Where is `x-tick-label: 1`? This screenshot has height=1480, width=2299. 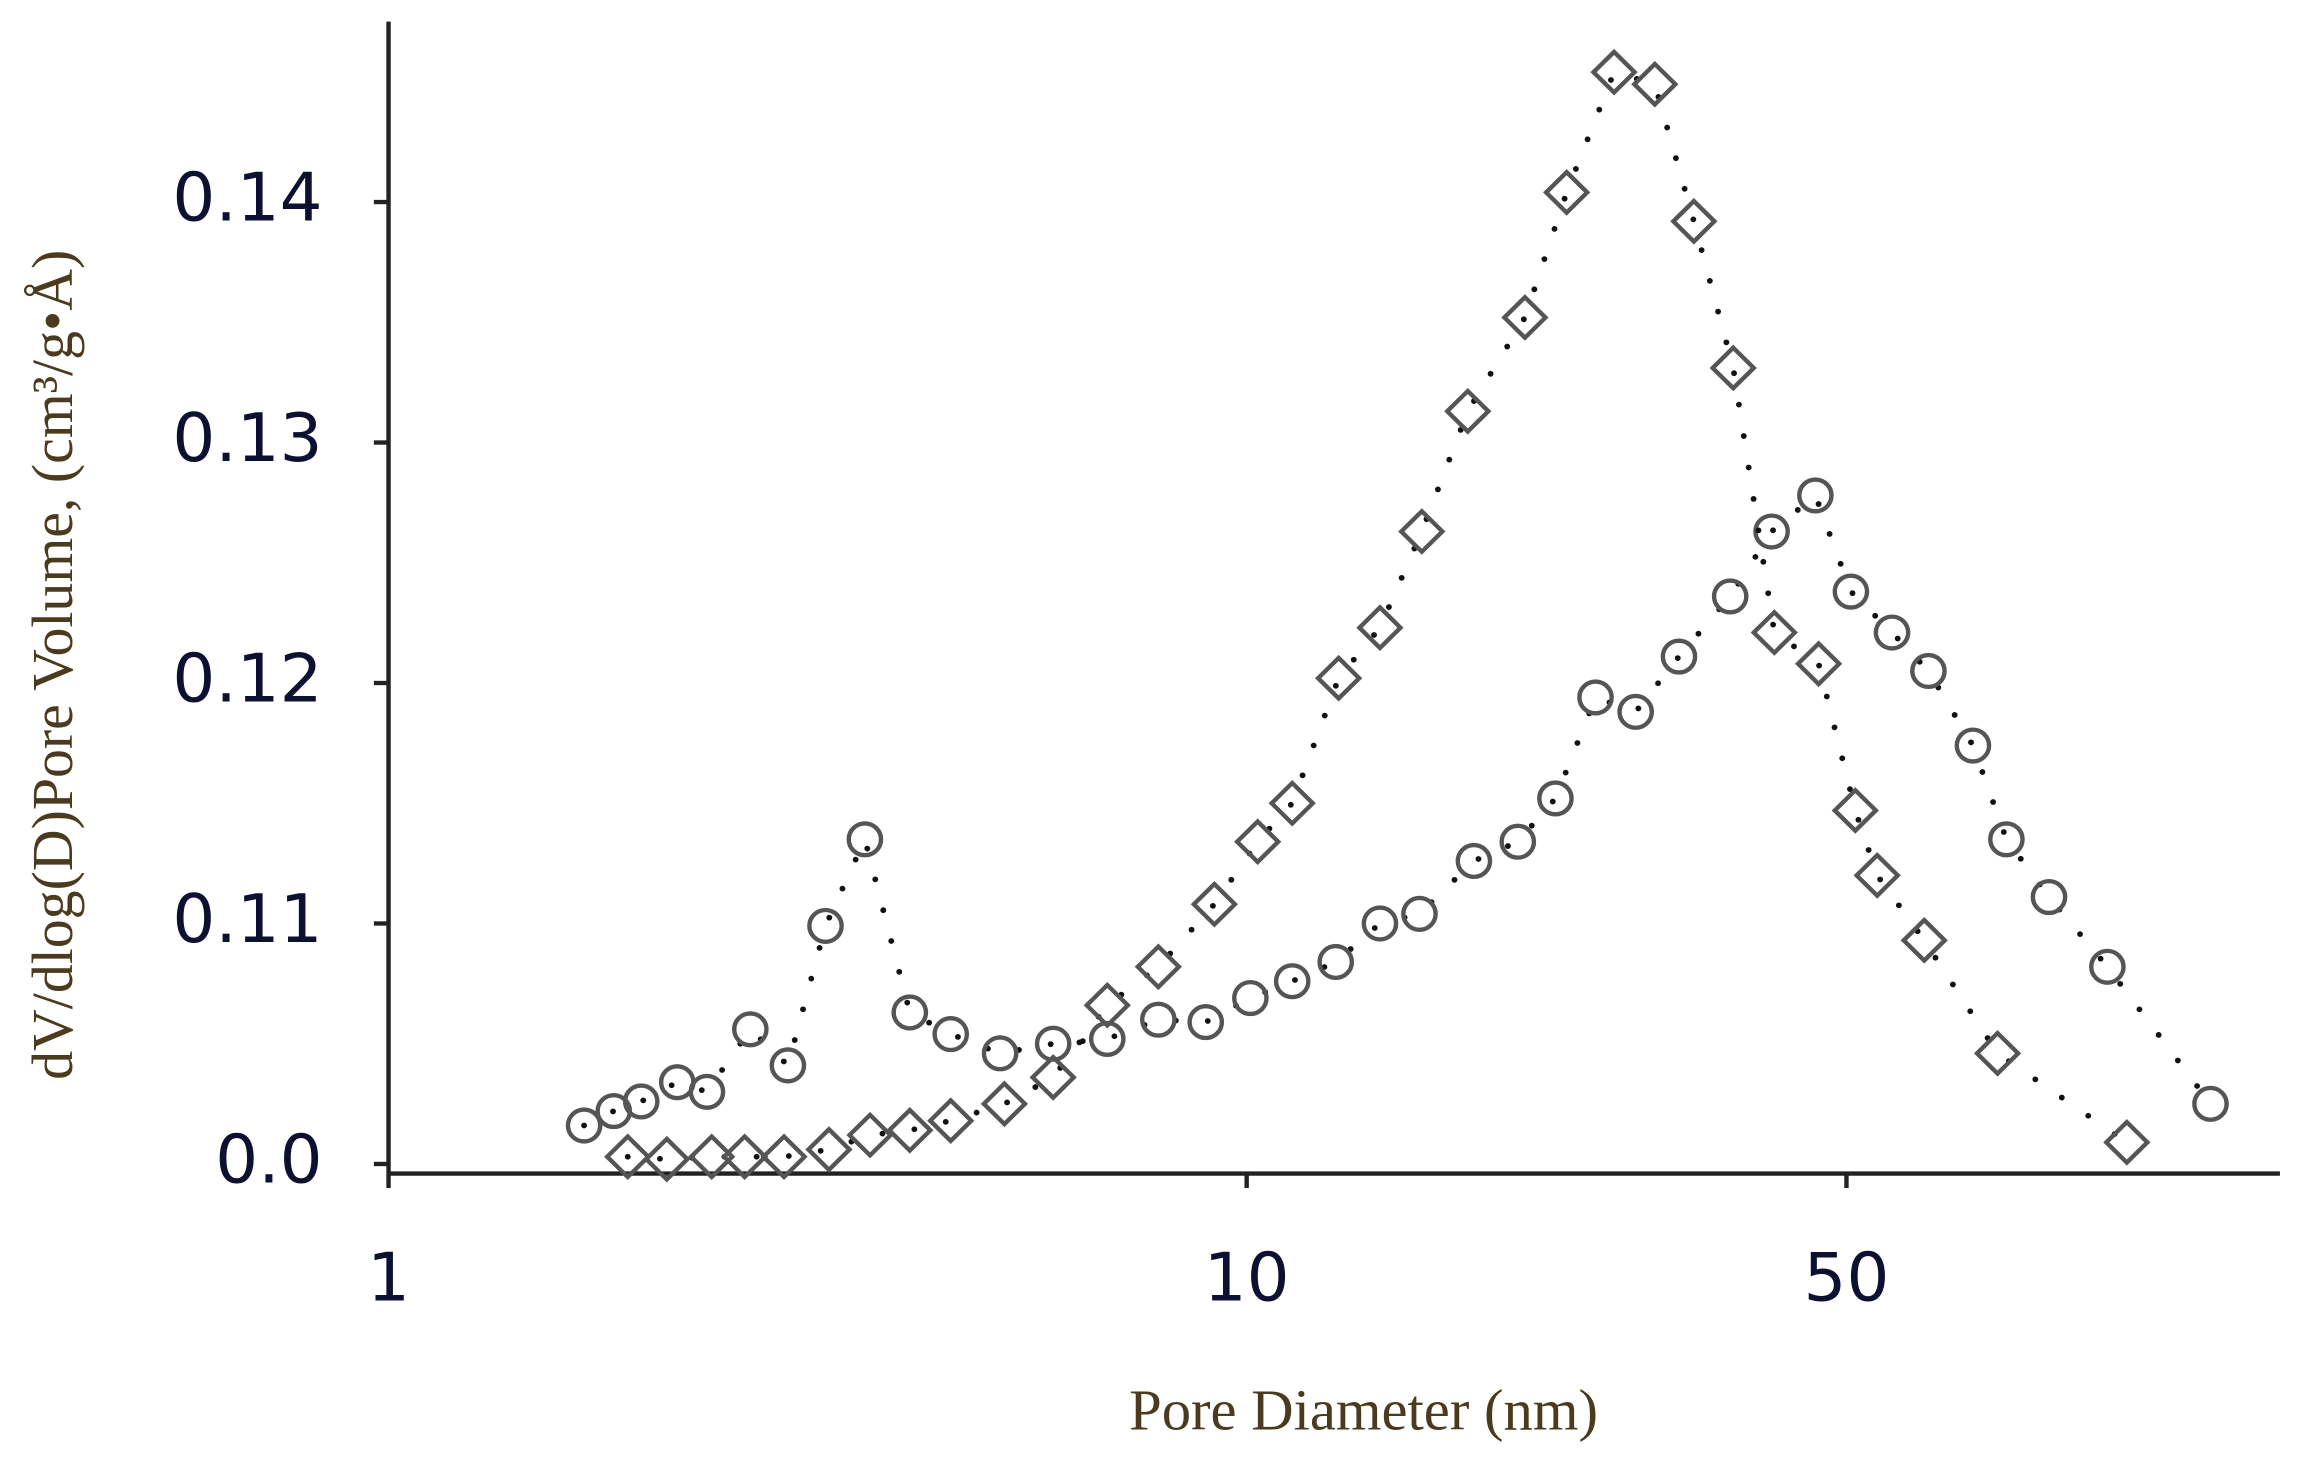
x-tick-label: 1 is located at coordinates (388, 1277).